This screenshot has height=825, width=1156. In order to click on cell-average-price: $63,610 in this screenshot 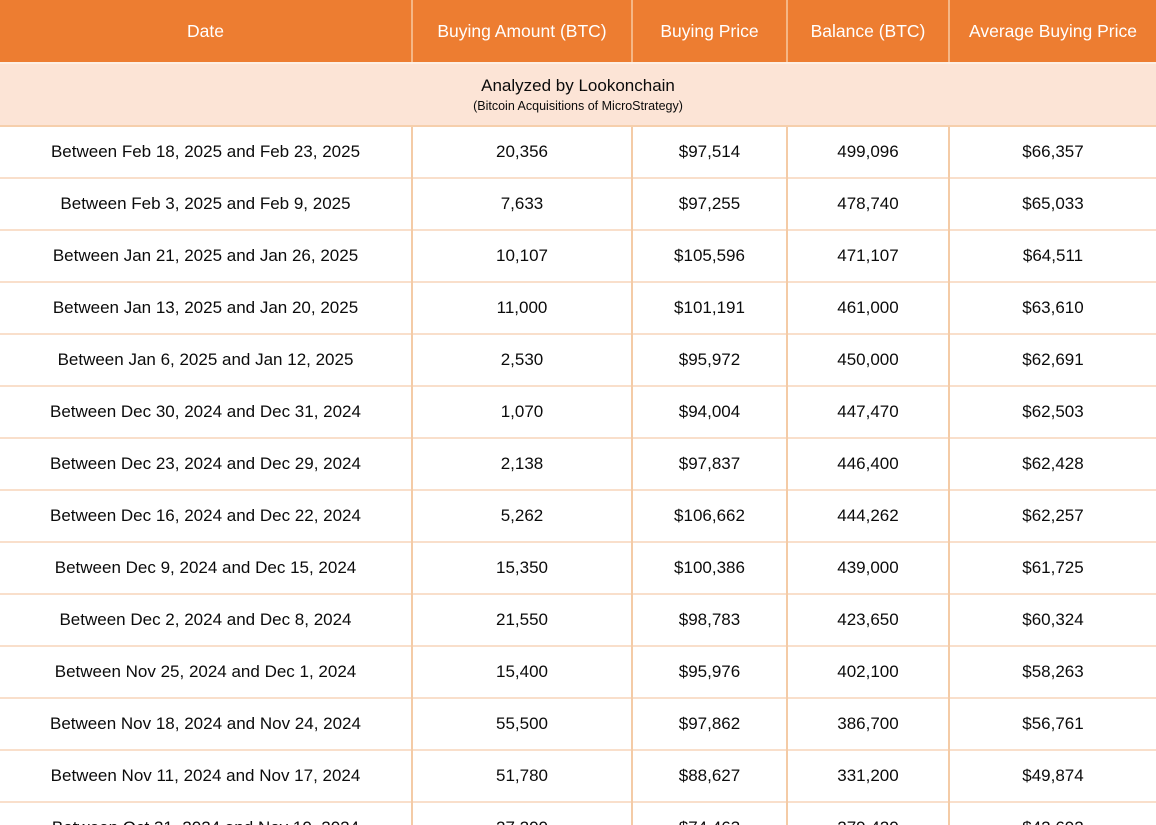, I will do `click(1052, 307)`.